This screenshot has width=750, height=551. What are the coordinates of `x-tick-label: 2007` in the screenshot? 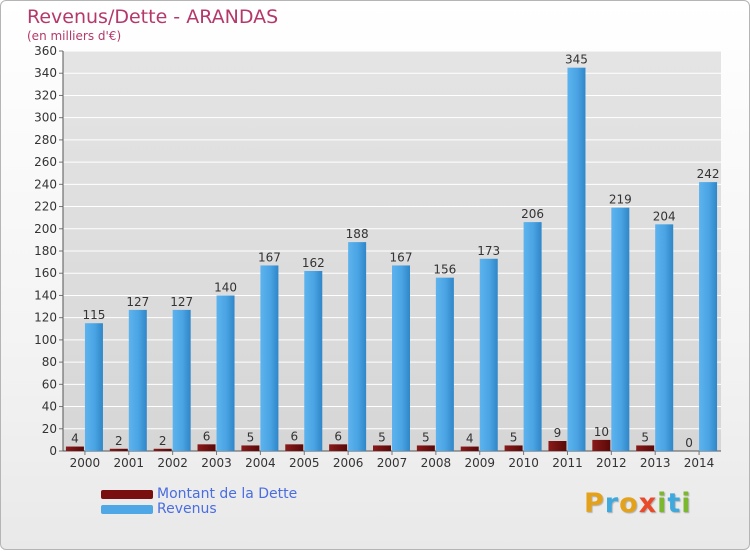 It's located at (392, 463).